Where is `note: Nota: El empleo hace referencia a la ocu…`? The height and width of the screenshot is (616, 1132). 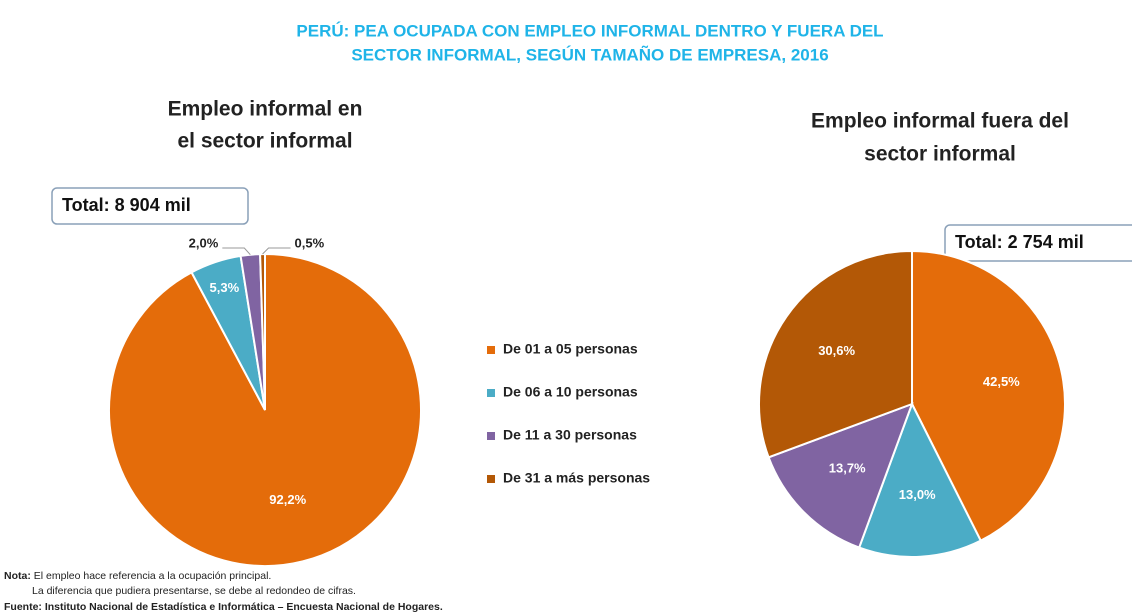
note: Nota: El empleo hace referencia a la ocu… is located at coordinates (137, 576).